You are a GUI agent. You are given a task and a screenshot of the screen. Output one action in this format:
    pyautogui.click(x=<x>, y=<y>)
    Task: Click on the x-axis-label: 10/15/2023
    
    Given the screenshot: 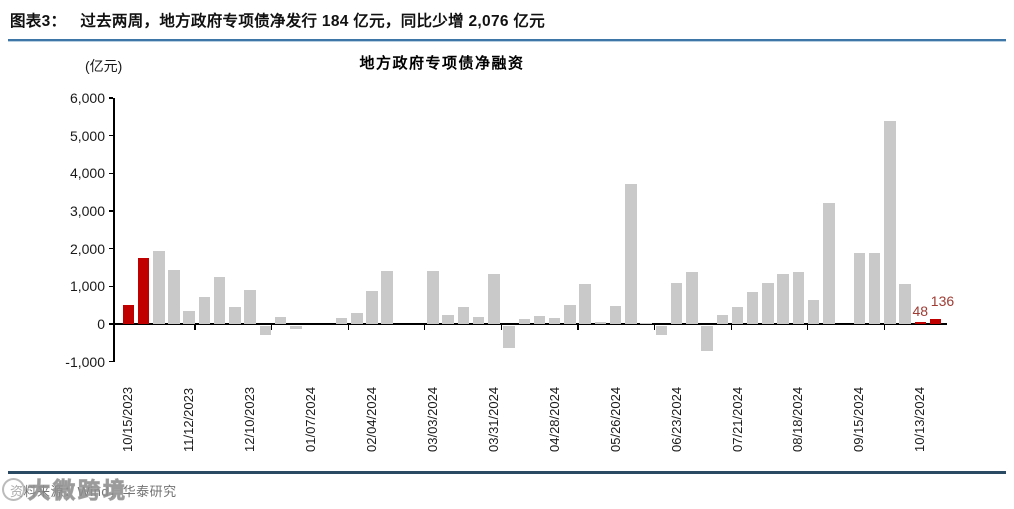 What is the action you would take?
    pyautogui.click(x=128, y=419)
    